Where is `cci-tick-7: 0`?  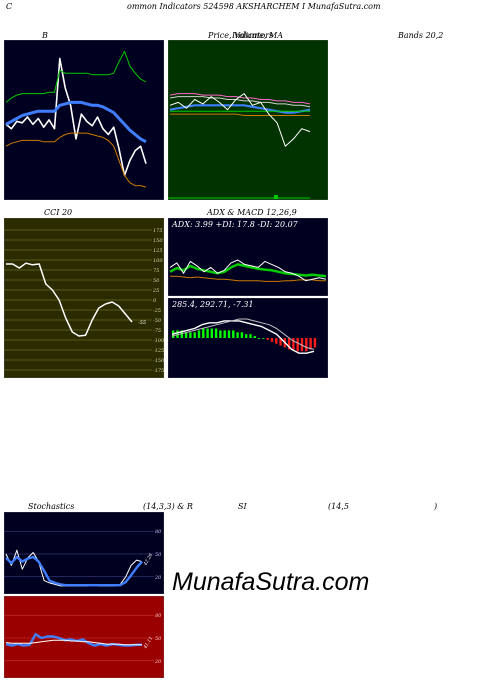
cci-tick-7: 0 is located at coordinates (155, 301).